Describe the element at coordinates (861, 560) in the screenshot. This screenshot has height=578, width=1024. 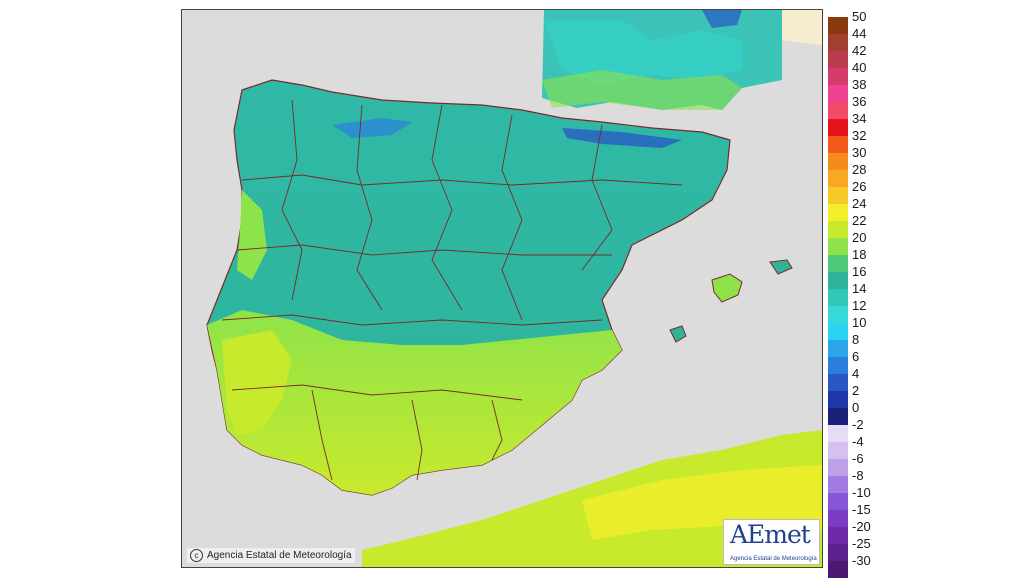
I see `legend-label: -30` at that location.